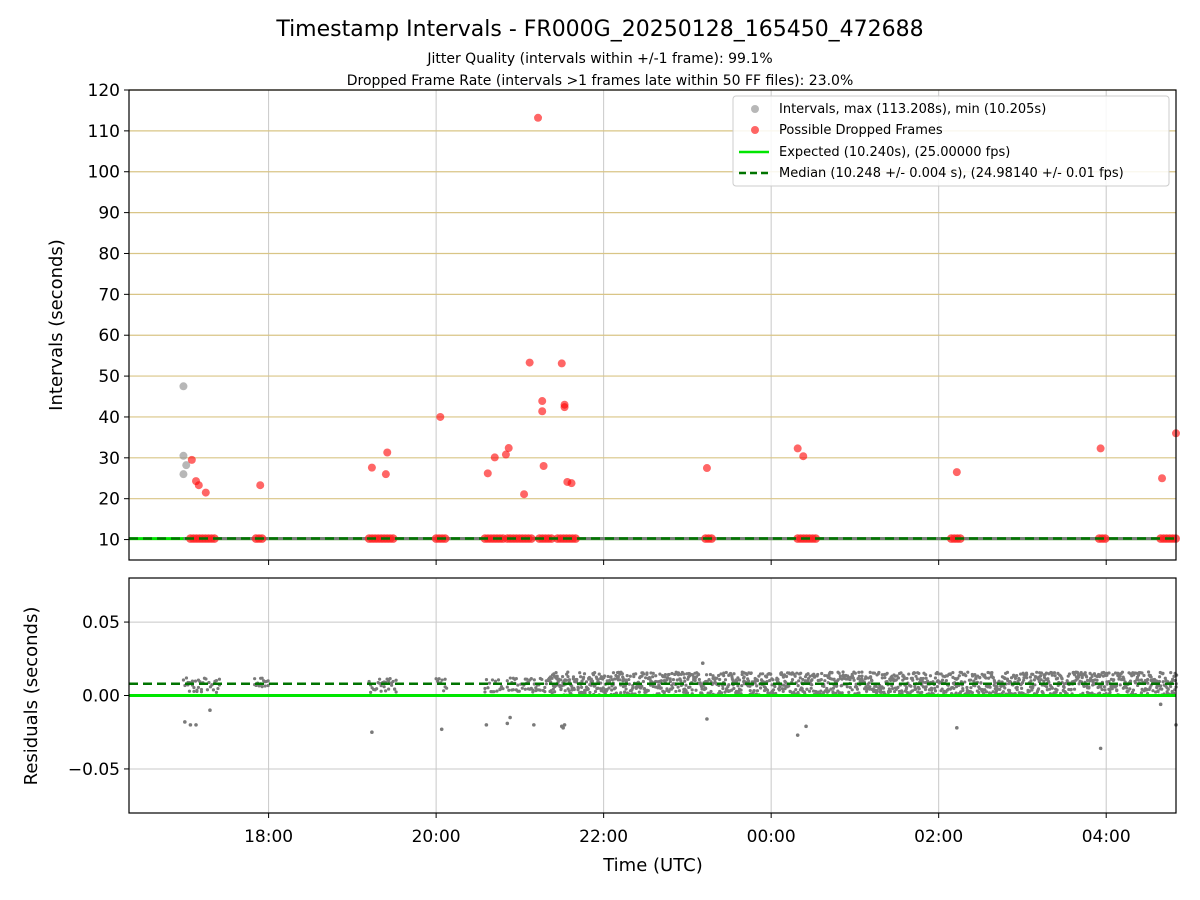 The image size is (1200, 900). I want to click on residuals-reference-lines, so click(652, 689).